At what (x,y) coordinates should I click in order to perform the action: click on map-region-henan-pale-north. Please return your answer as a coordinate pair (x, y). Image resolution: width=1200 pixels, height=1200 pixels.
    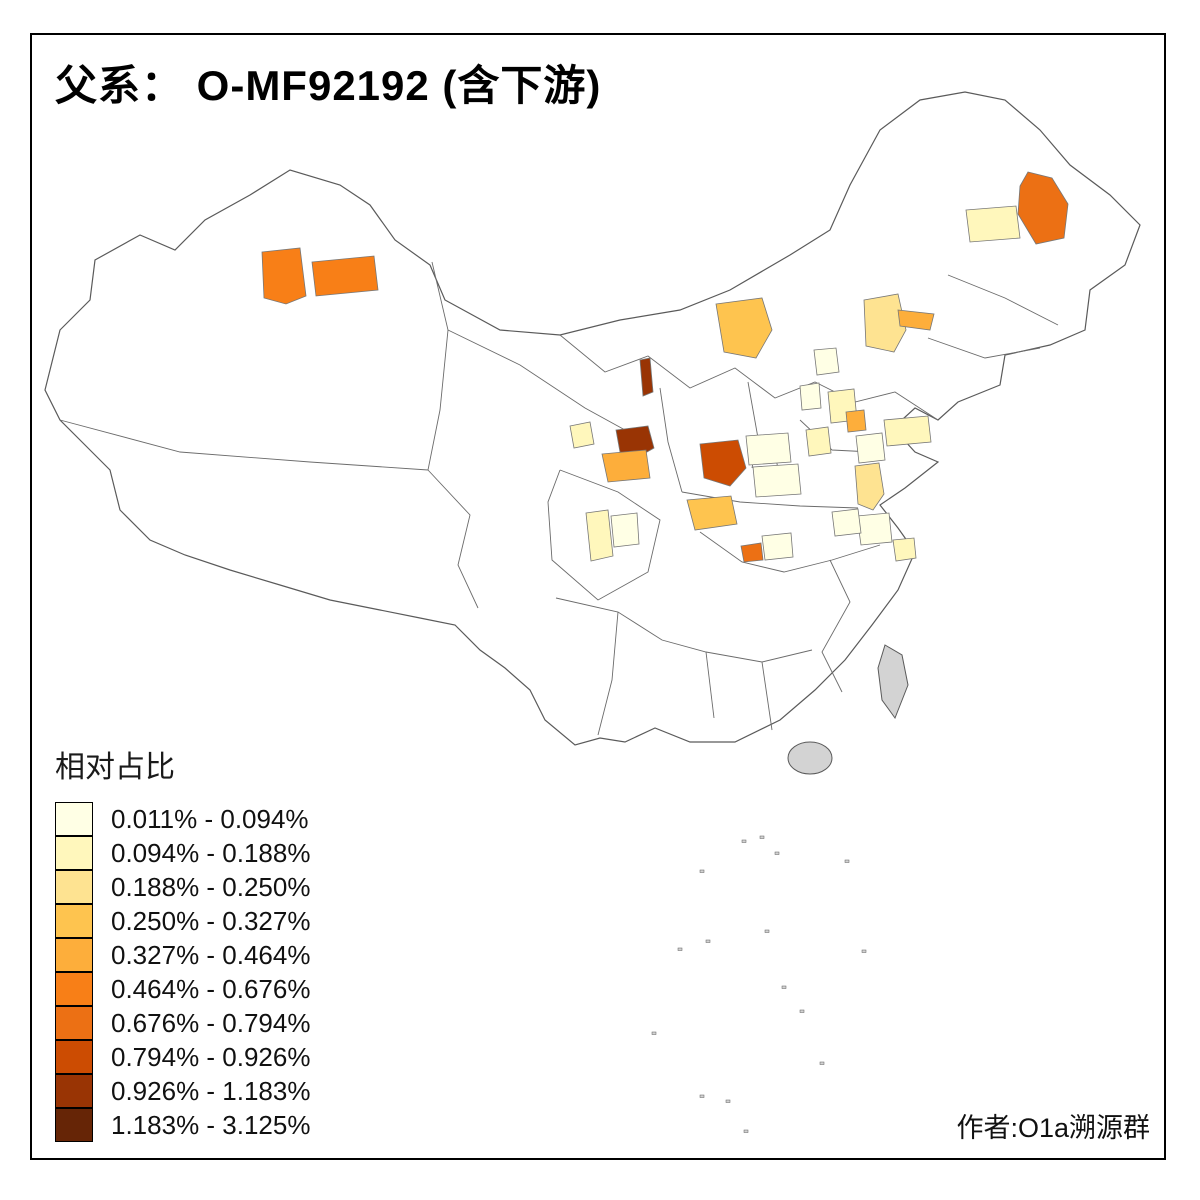
    Looking at the image, I should click on (768, 449).